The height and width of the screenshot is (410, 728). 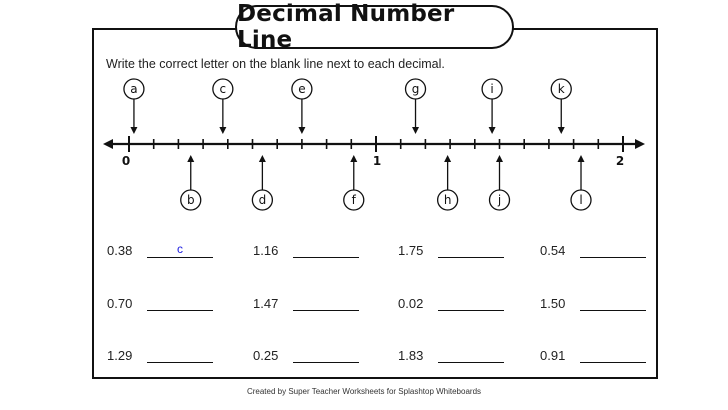 I want to click on letter-circle-b, so click(x=191, y=200).